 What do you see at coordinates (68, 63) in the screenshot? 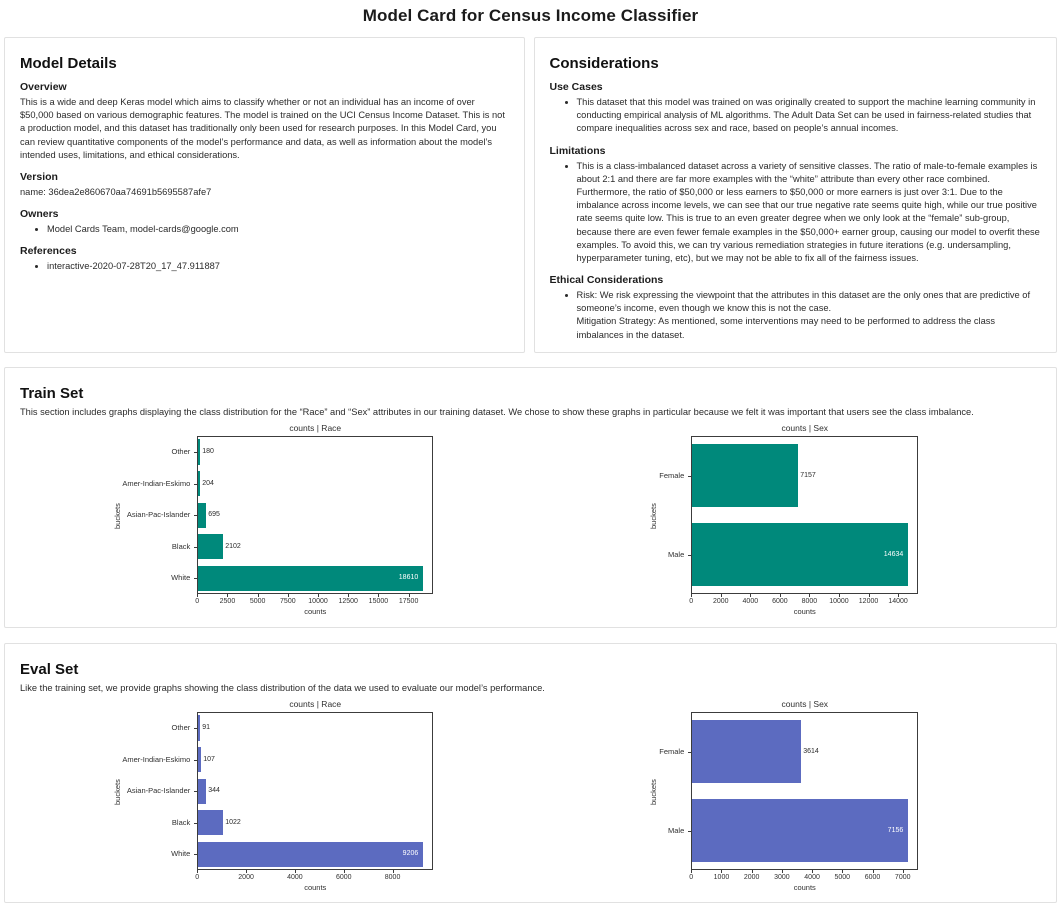
I see `model-details-title: Model Details` at bounding box center [68, 63].